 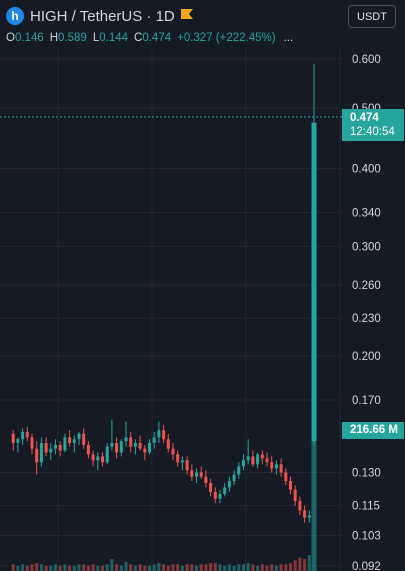 What do you see at coordinates (186, 16) in the screenshot?
I see `flag-icon` at bounding box center [186, 16].